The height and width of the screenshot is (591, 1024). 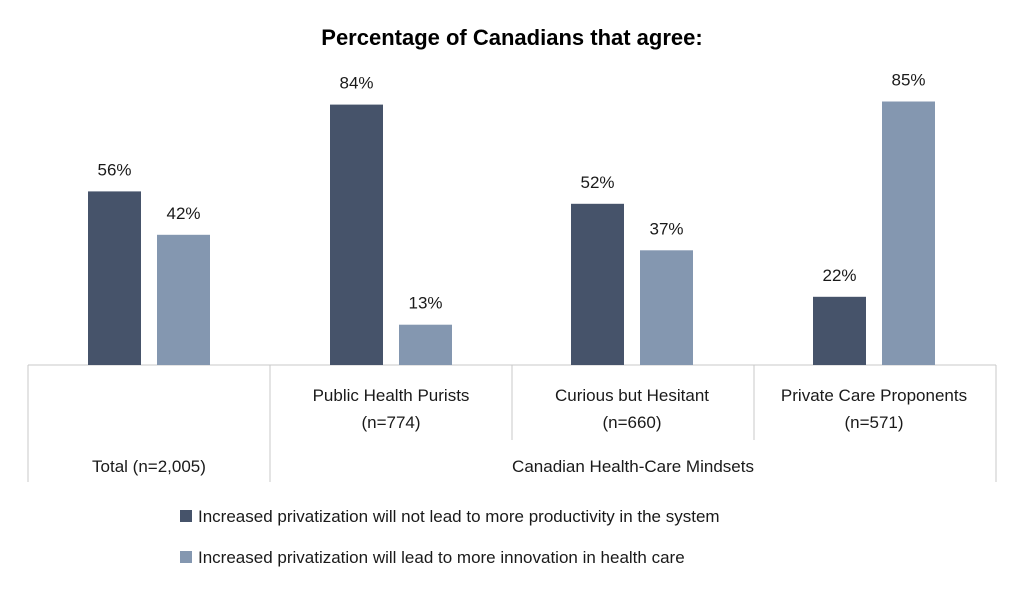 I want to click on data-label-s0-c1: 84%, so click(x=356, y=83).